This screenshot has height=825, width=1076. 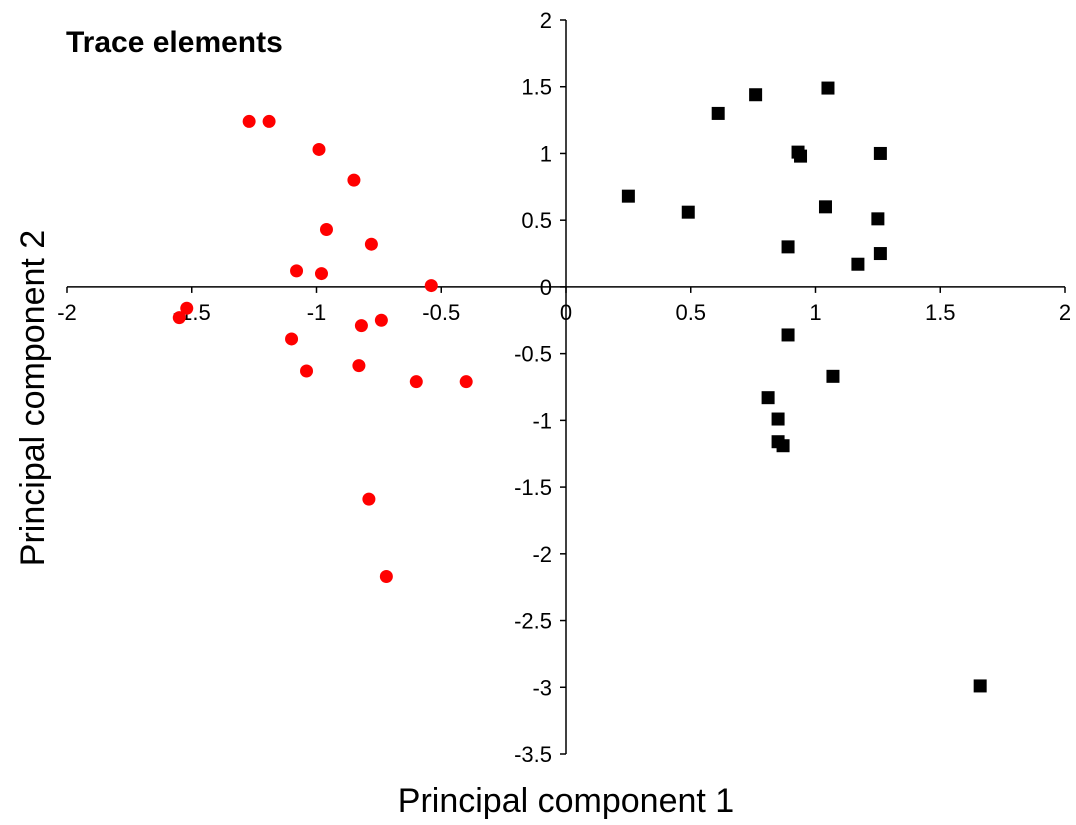 What do you see at coordinates (33, 398) in the screenshot?
I see `y-axis-title: Principal component 2` at bounding box center [33, 398].